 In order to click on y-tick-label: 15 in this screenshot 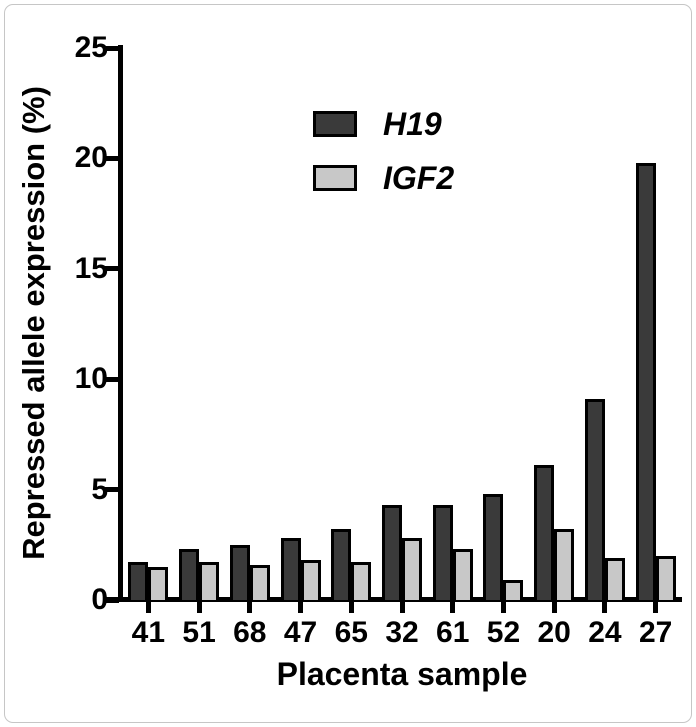, I will do `click(91, 268)`.